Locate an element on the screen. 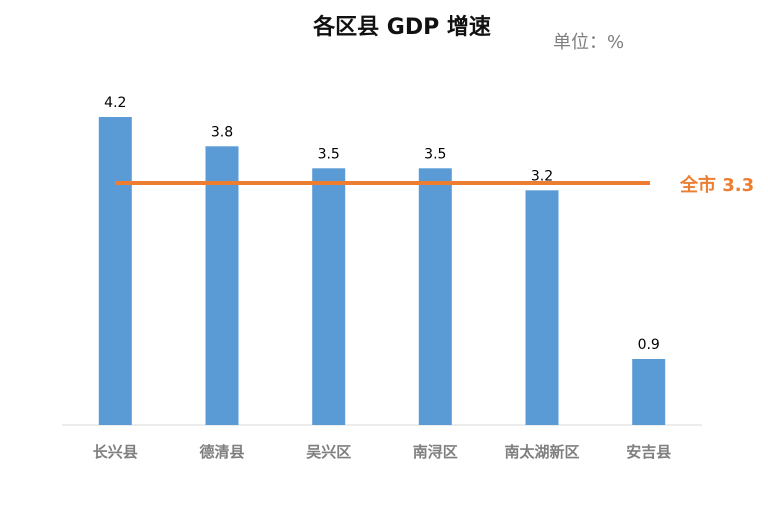  category-label-1: 长兴县 is located at coordinates (115, 452).